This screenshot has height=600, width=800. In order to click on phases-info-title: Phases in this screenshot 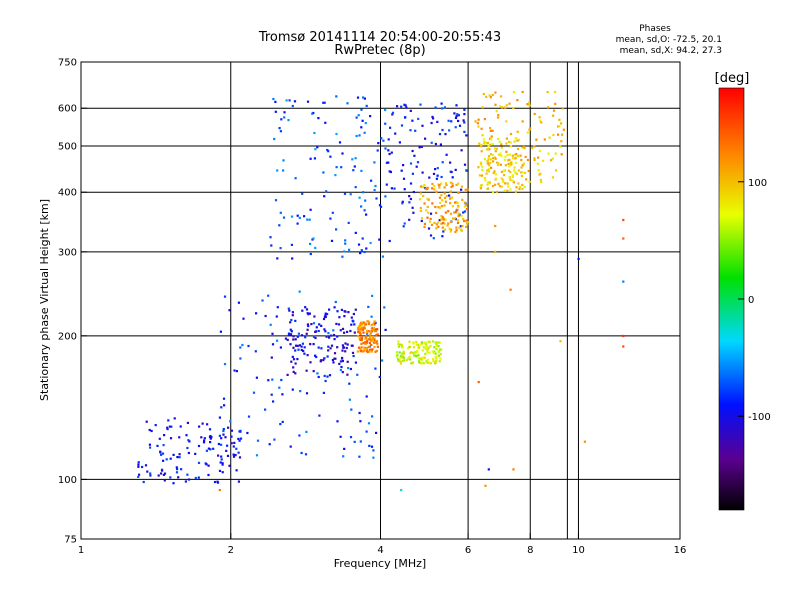, I will do `click(655, 29)`.